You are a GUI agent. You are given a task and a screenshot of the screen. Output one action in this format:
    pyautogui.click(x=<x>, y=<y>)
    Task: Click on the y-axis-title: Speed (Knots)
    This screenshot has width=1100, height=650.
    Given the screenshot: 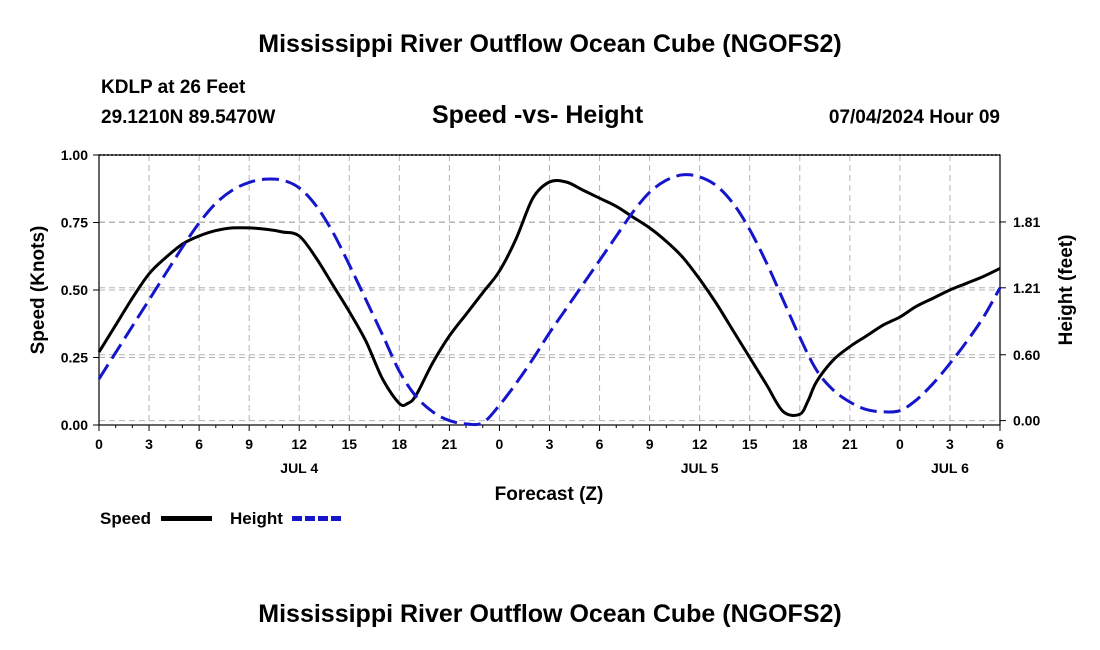 What is the action you would take?
    pyautogui.click(x=38, y=290)
    